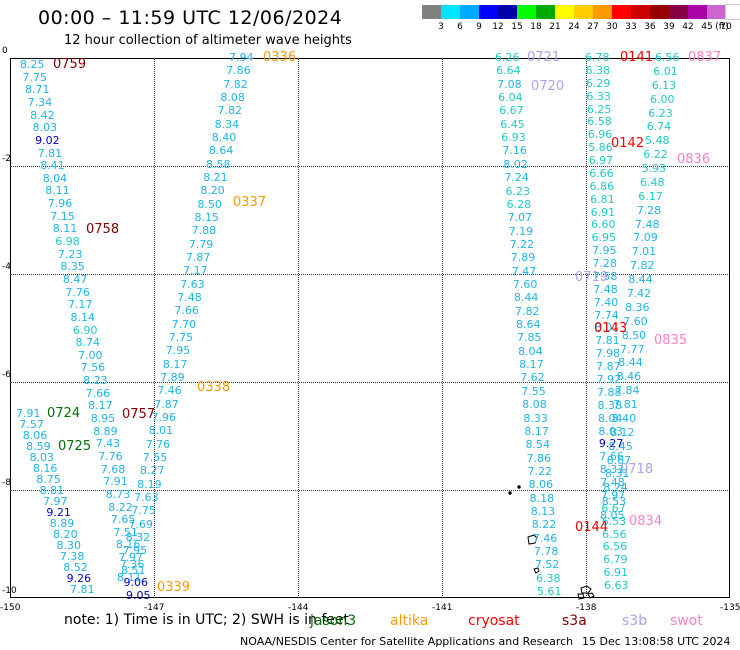 The height and width of the screenshot is (650, 740). Describe the element at coordinates (238, 71) in the screenshot. I see `wave-height-value: 7.86` at that location.